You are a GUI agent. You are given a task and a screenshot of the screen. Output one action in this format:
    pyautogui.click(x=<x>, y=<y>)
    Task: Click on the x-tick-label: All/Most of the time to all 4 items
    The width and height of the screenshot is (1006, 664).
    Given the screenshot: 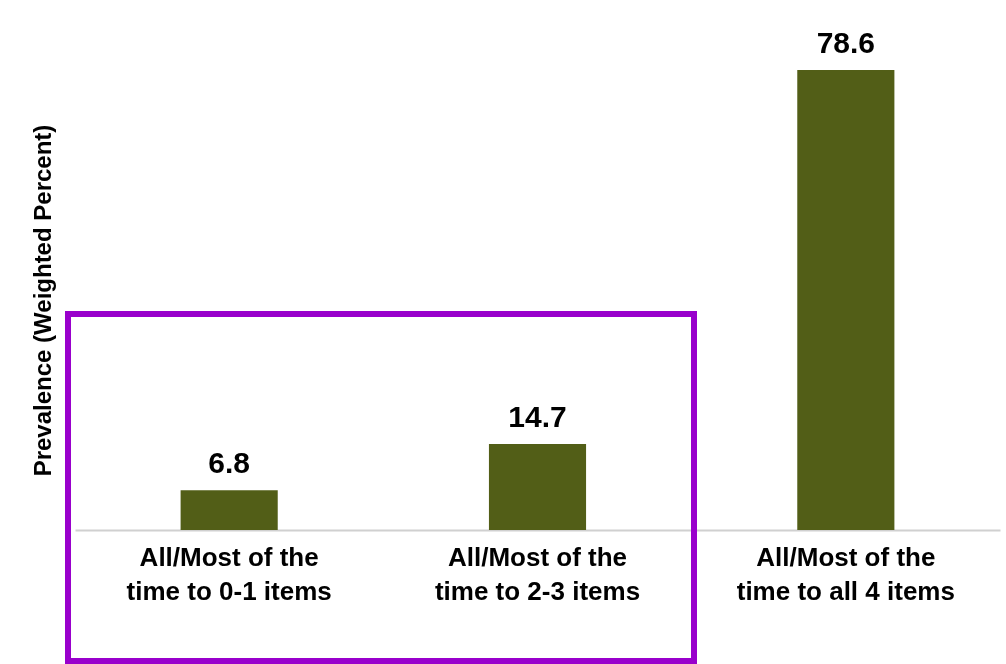 What is the action you would take?
    pyautogui.click(x=845, y=573)
    